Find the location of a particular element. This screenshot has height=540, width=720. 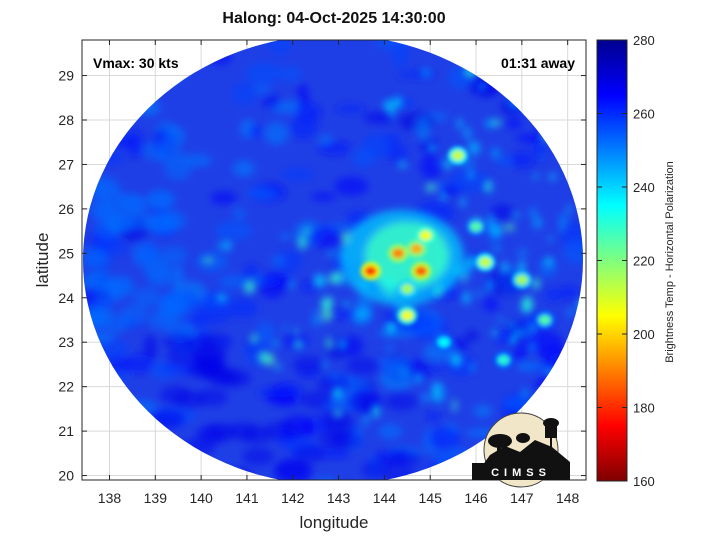

colorbar-tick-label: 260 is located at coordinates (644, 114).